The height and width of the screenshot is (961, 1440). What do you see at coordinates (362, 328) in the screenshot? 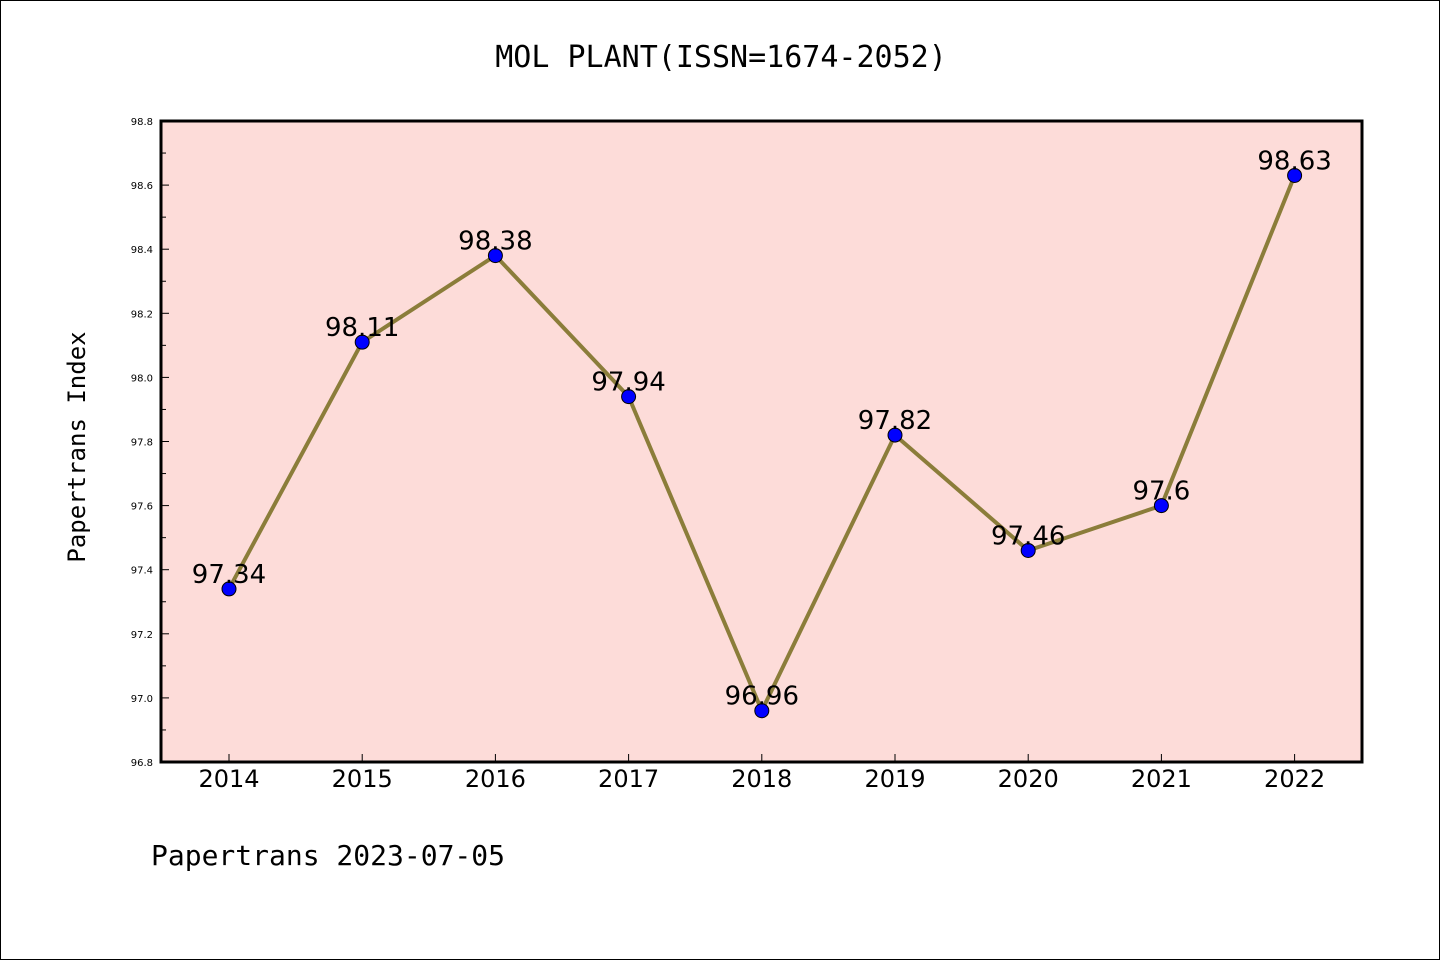
I see `data-label: 98.11` at bounding box center [362, 328].